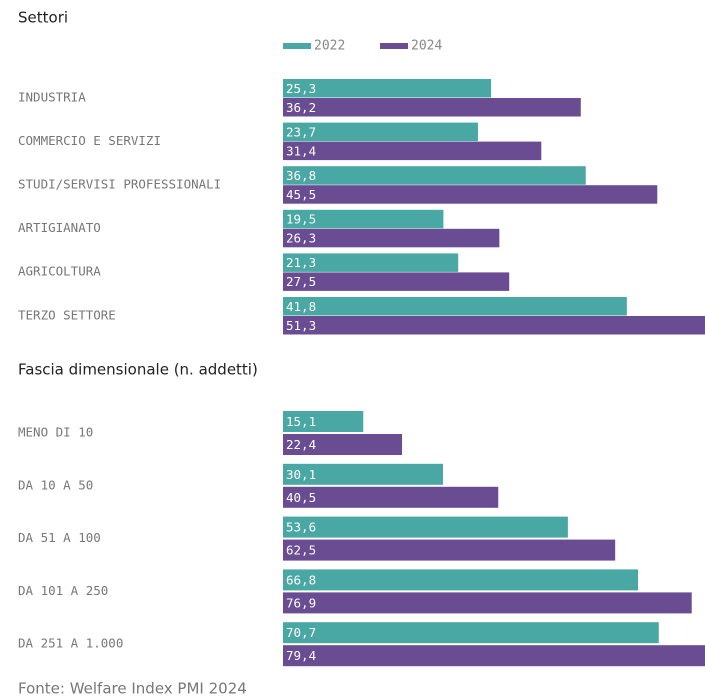 The height and width of the screenshot is (698, 705). I want to click on category-label: DA 101 A 250, so click(63, 590).